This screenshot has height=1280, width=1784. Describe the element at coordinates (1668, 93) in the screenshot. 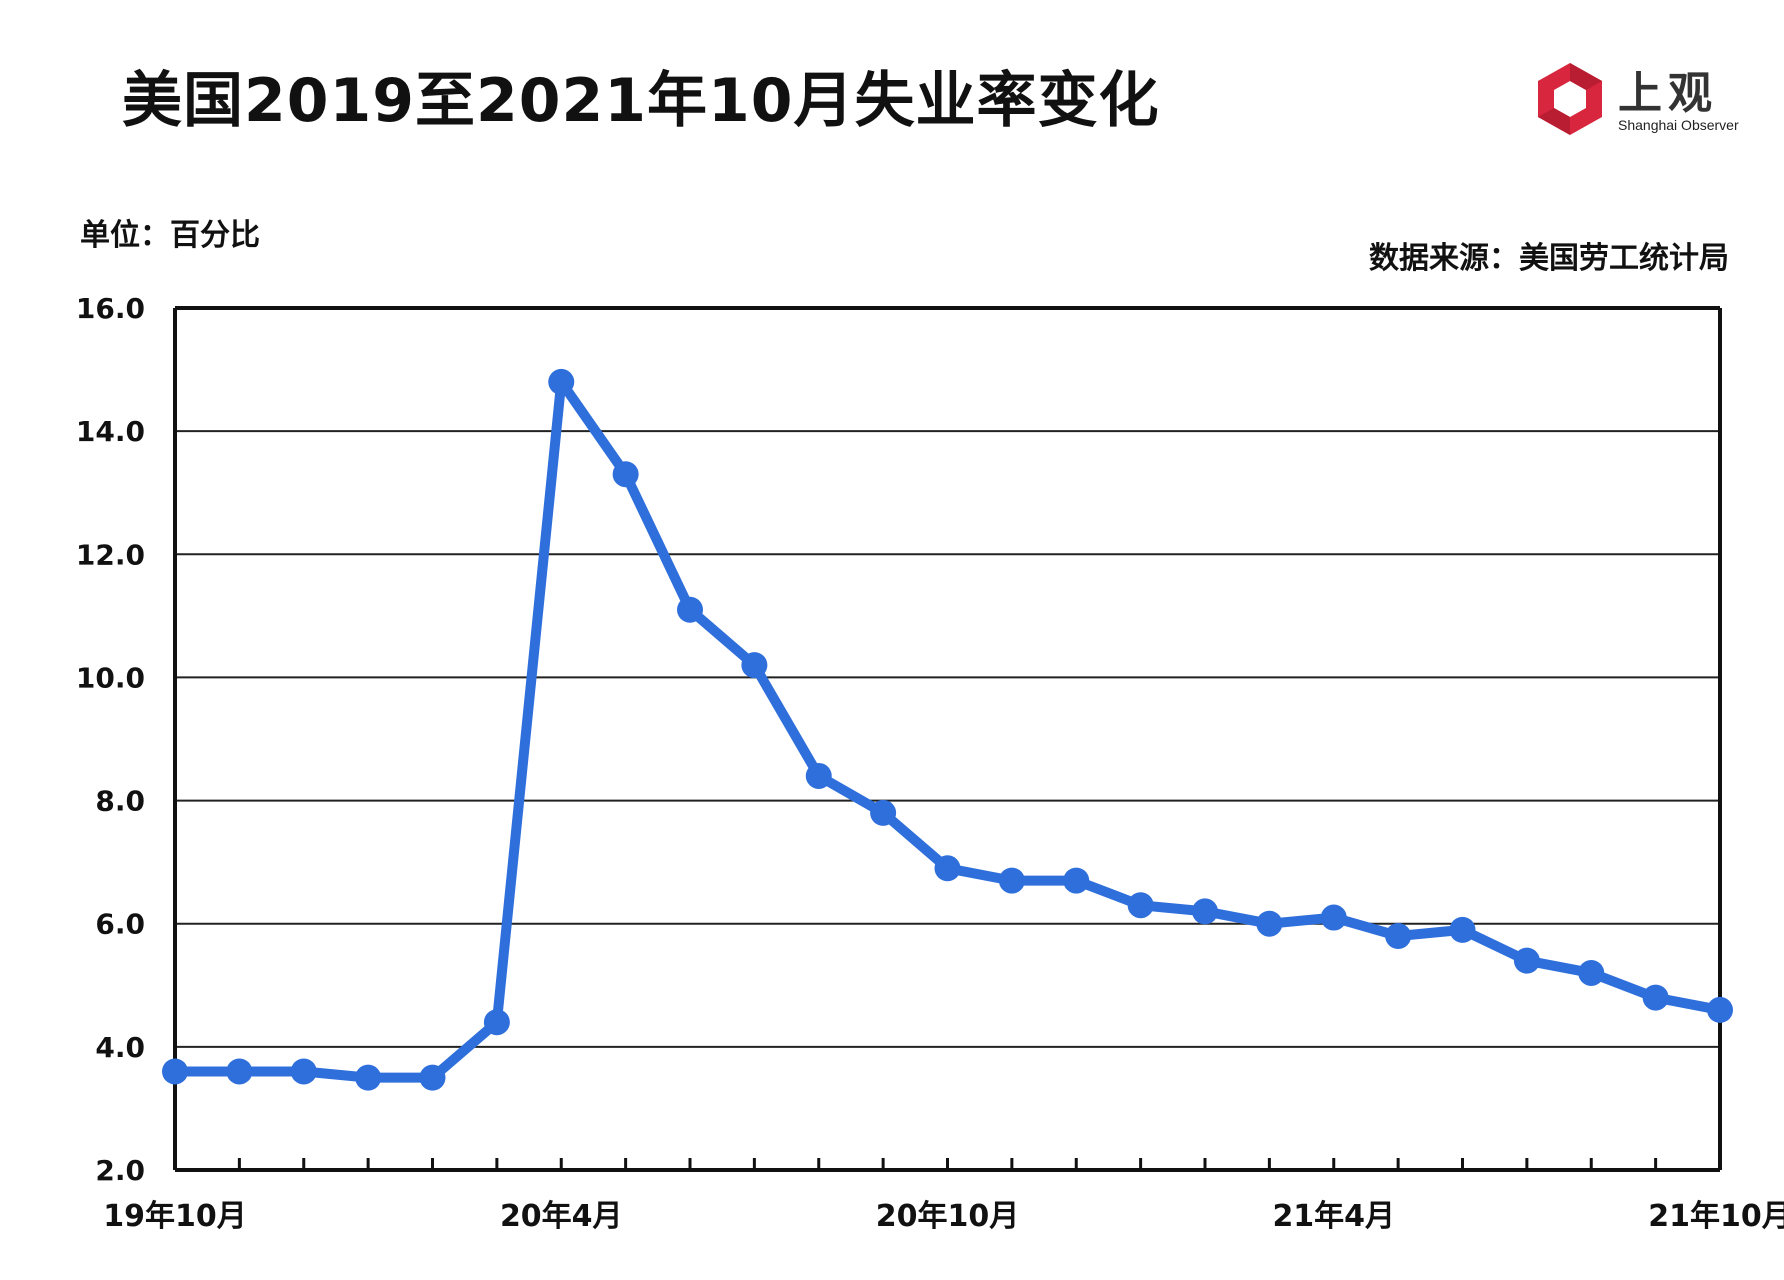

I see `logo-name: 上观` at that location.